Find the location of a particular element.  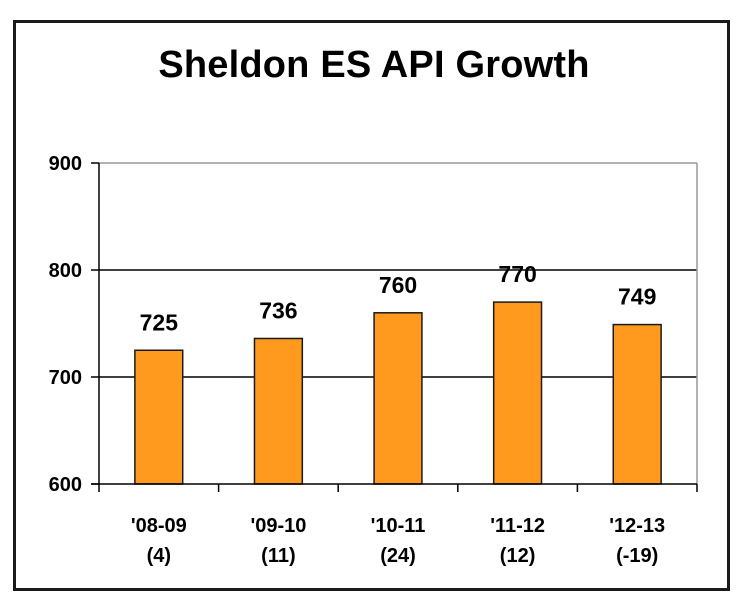

x-tick-sublabel: (12) is located at coordinates (518, 556).